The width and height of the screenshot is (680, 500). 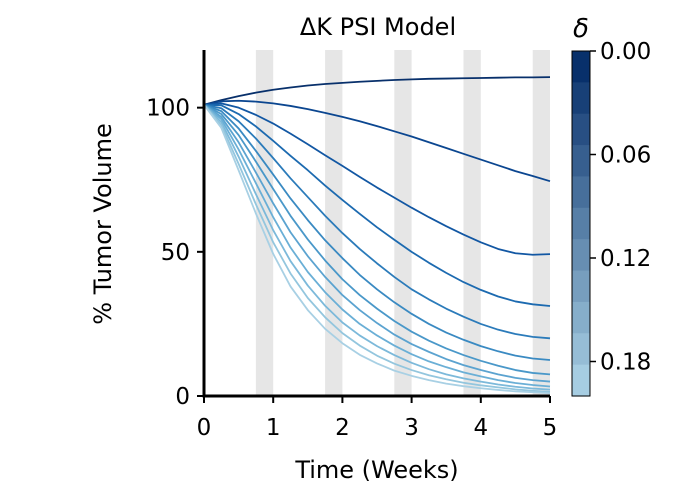 I want to click on colorbar-tick-label-0: 0.00, so click(x=625, y=52).